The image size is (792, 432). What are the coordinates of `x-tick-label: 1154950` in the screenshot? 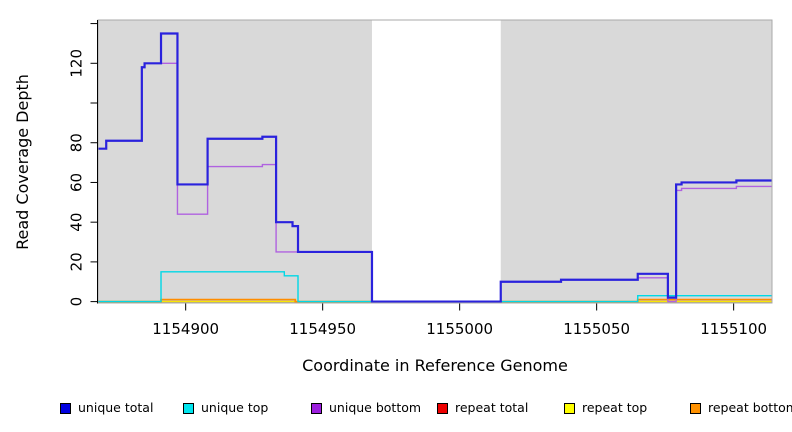 It's located at (322, 329).